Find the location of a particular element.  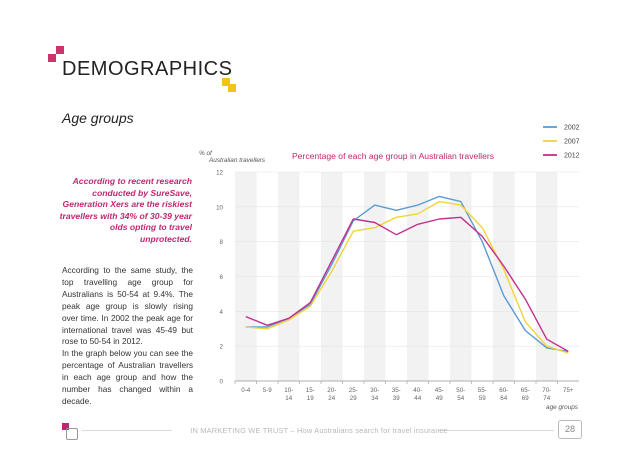

y-tick-label: 2 is located at coordinates (222, 347).